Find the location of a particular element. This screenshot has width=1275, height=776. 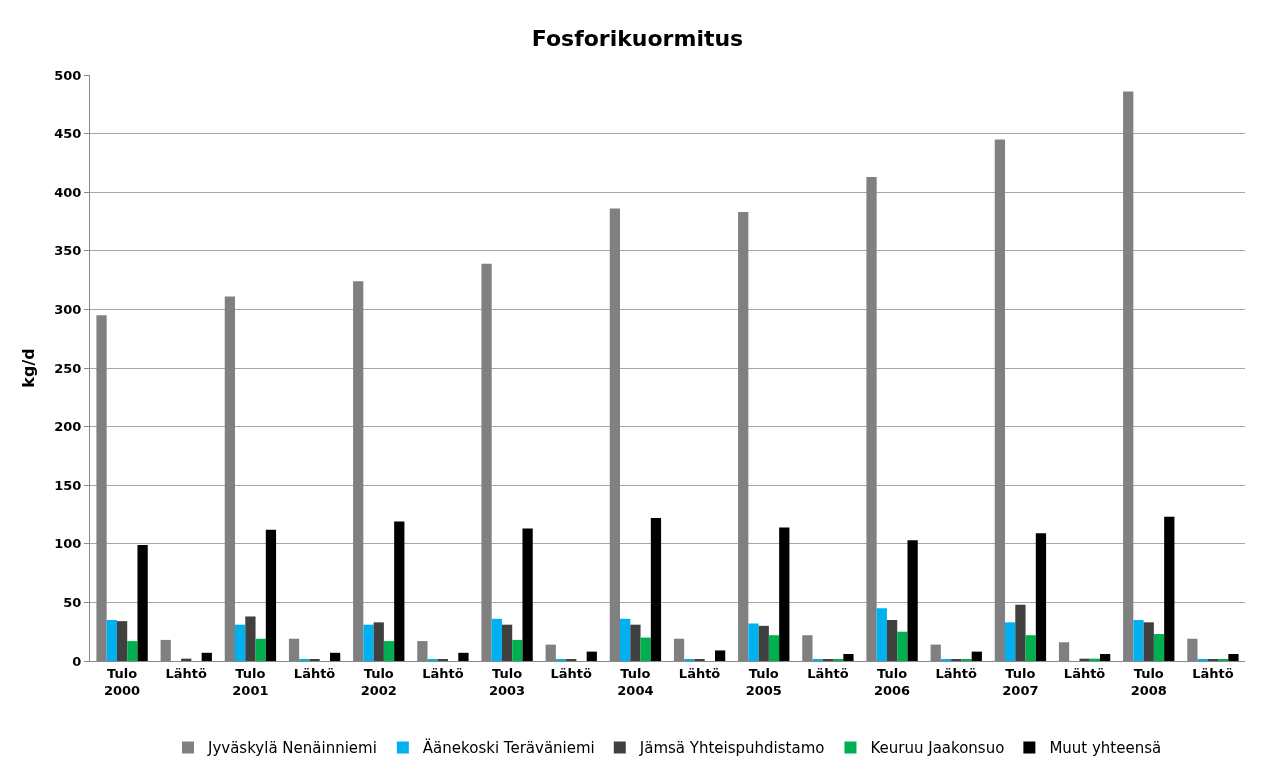

x-tick-label: Tulo 2001 is located at coordinates (250, 681).